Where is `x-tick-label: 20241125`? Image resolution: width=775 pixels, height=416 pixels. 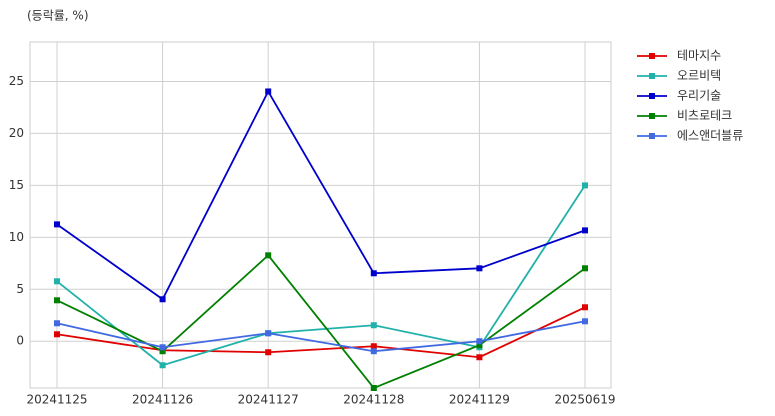 x-tick-label: 20241125 is located at coordinates (56, 400).